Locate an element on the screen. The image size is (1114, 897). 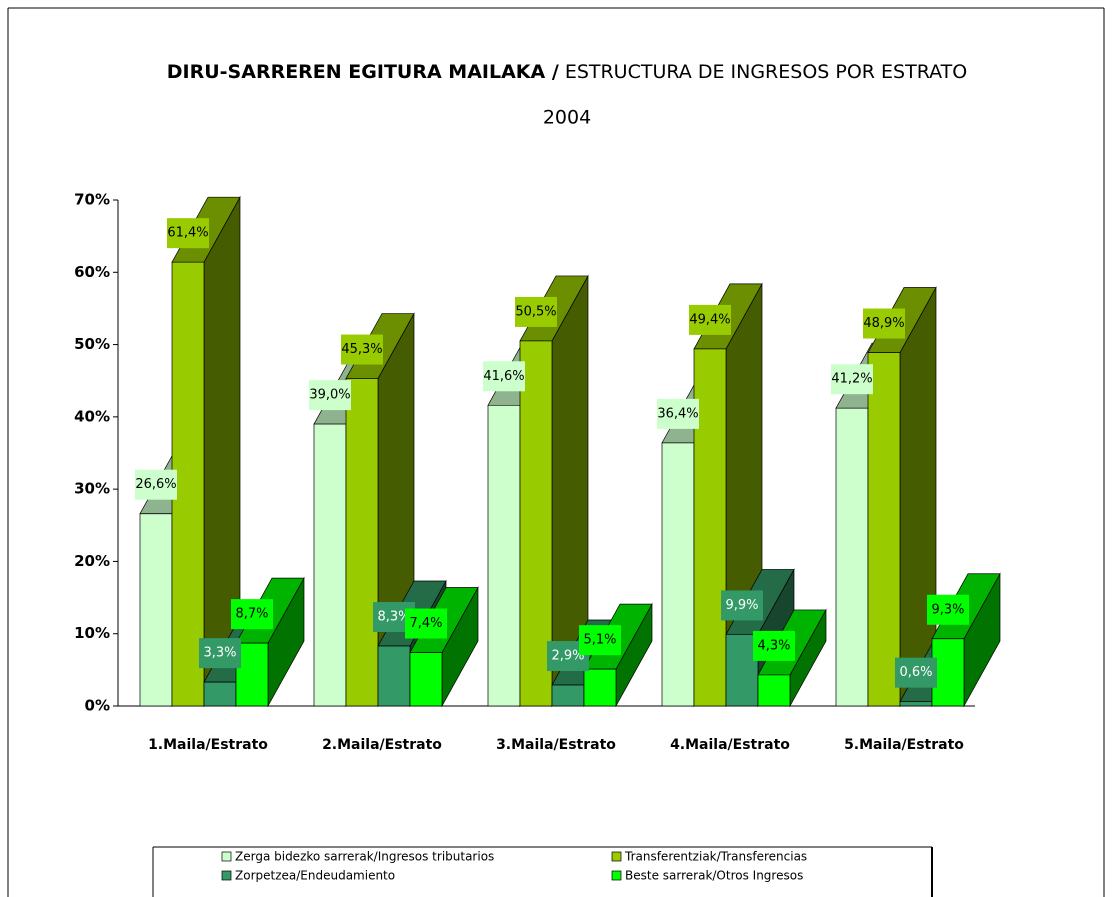
value-label: 61,4% is located at coordinates (187, 233).